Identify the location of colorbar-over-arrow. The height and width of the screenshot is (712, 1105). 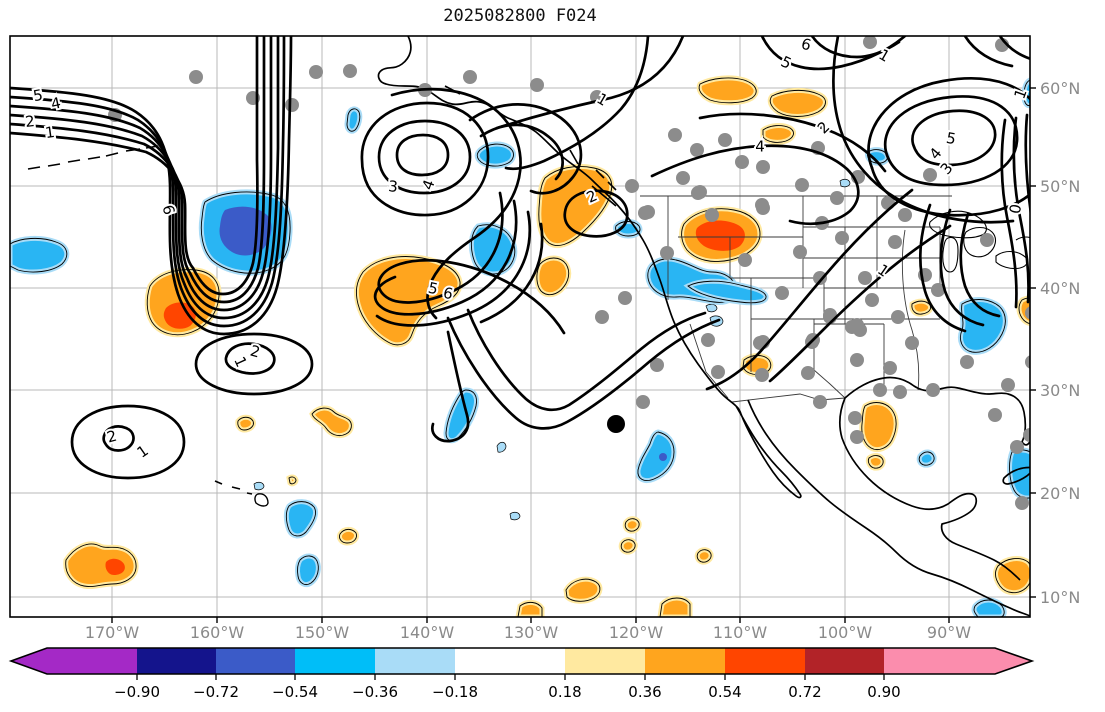
(958, 661).